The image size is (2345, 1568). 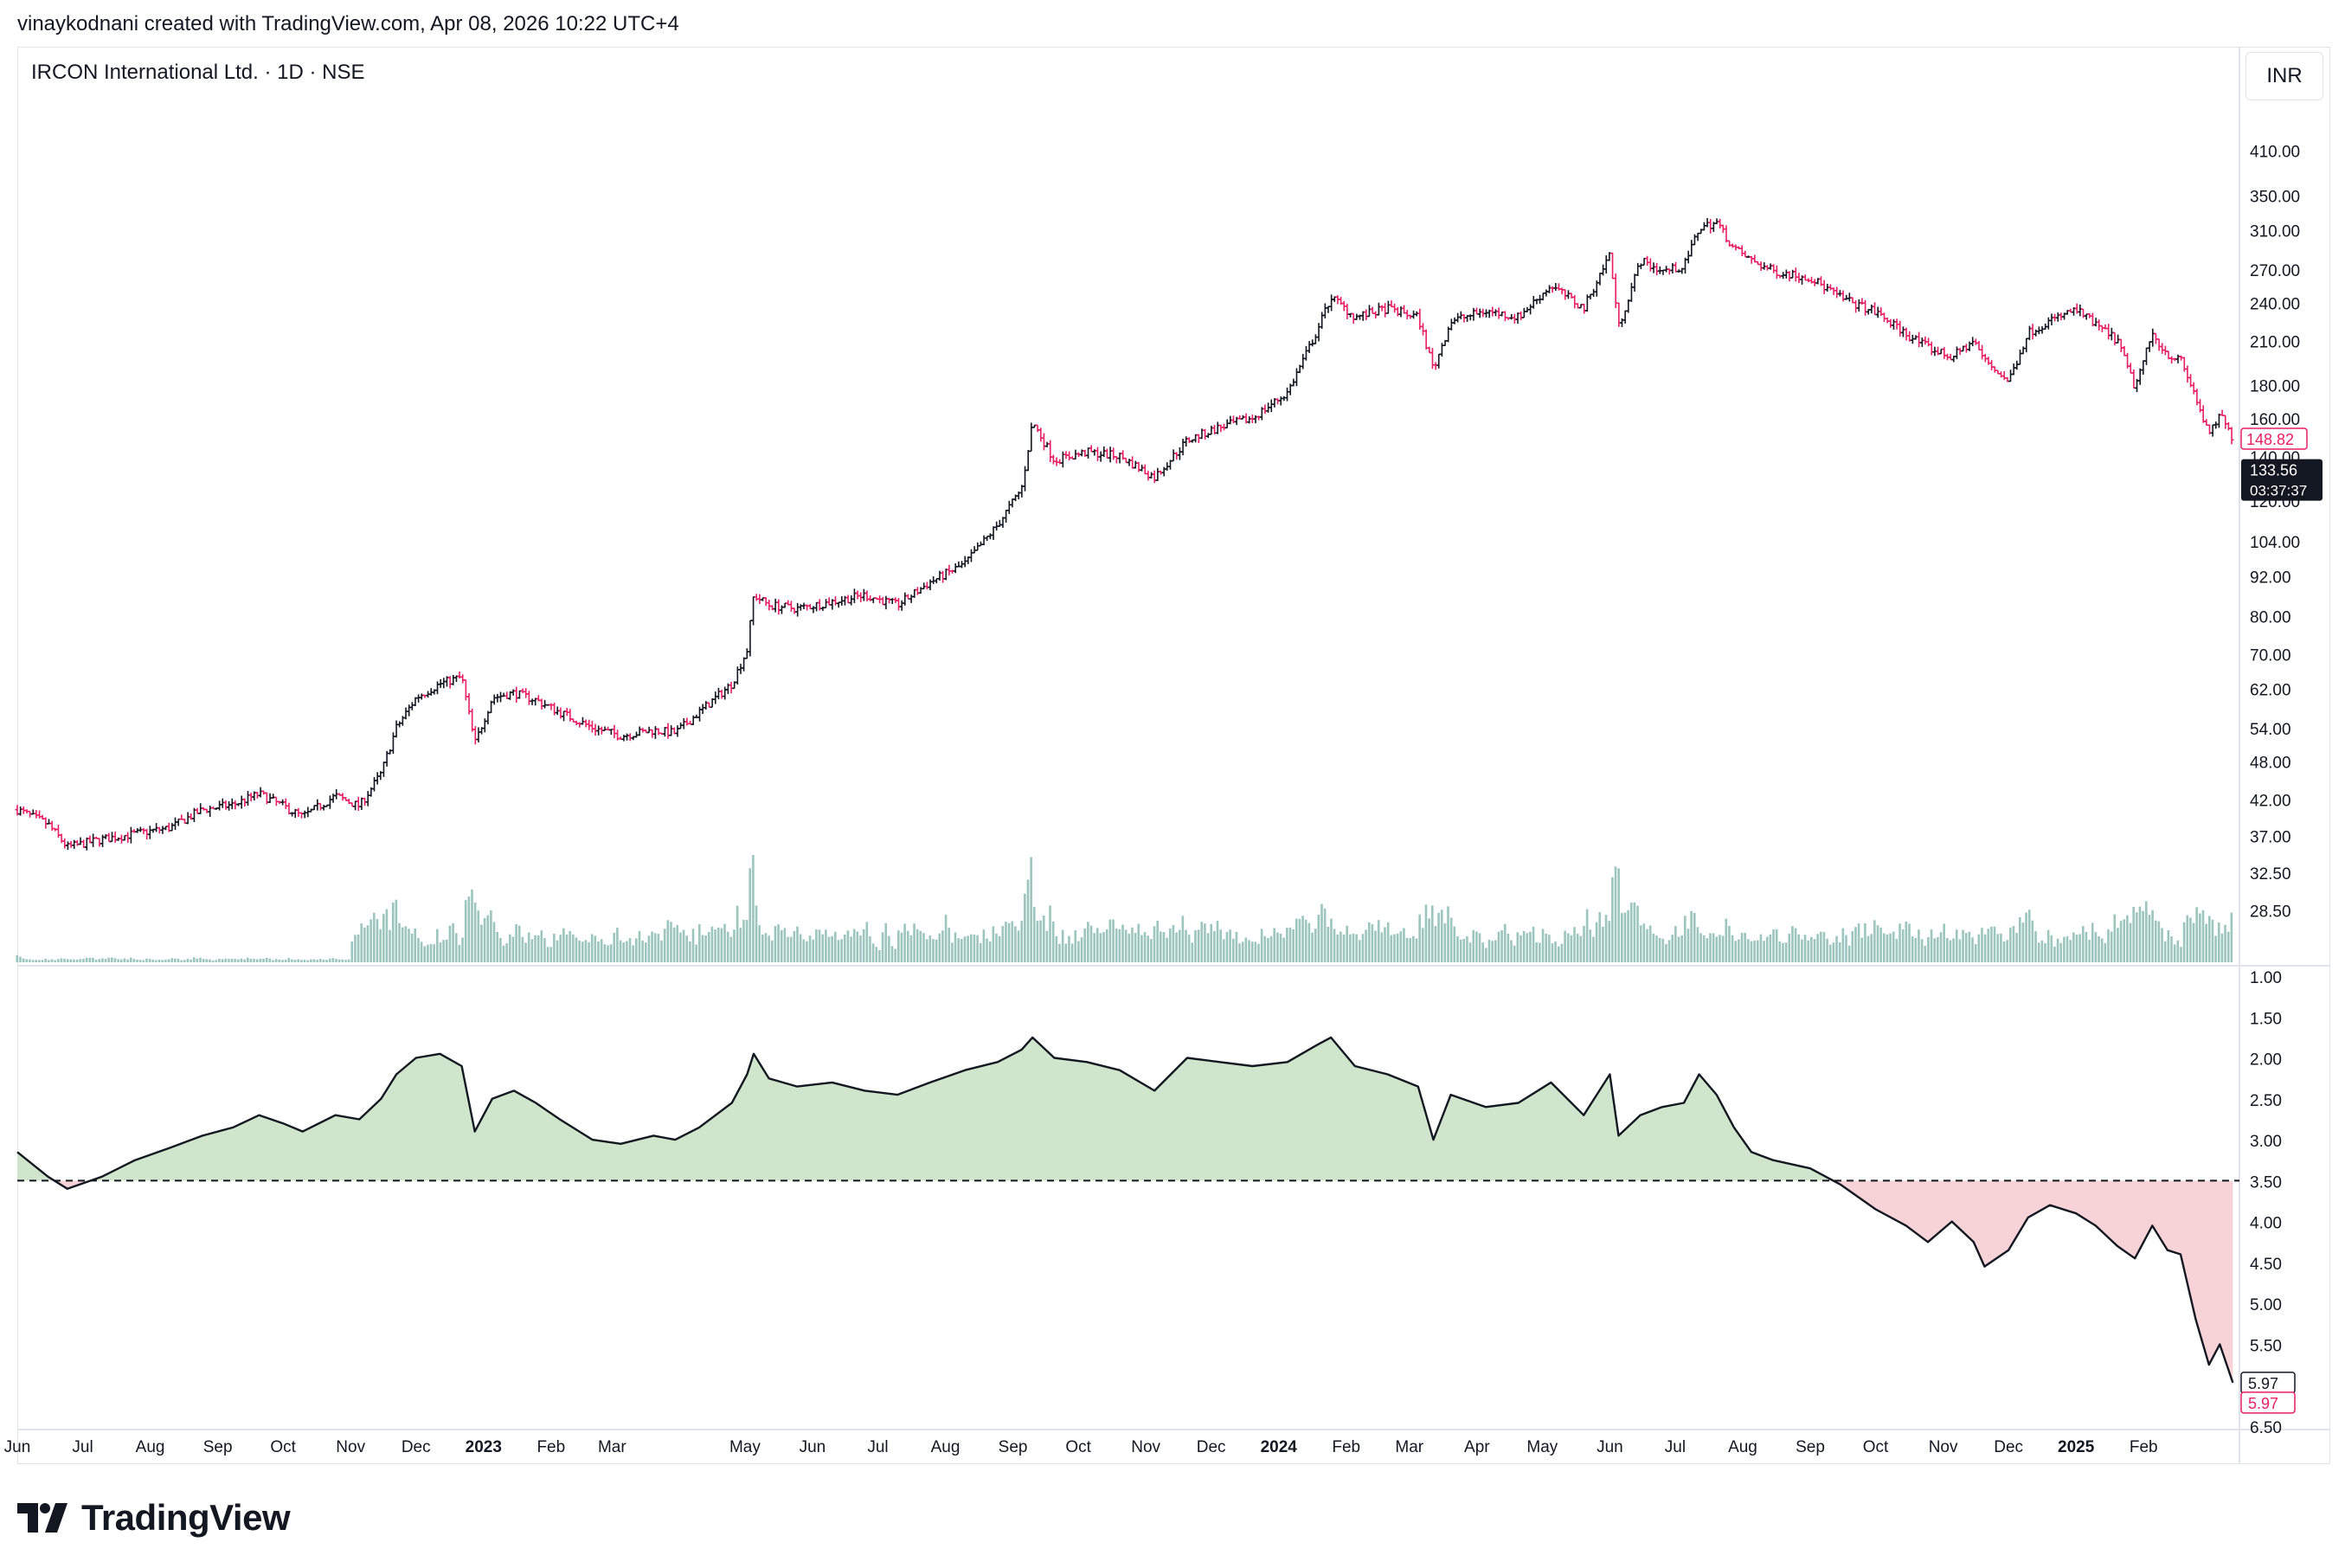 I want to click on ratio-tick-label-2: 2.00, so click(x=2266, y=1060).